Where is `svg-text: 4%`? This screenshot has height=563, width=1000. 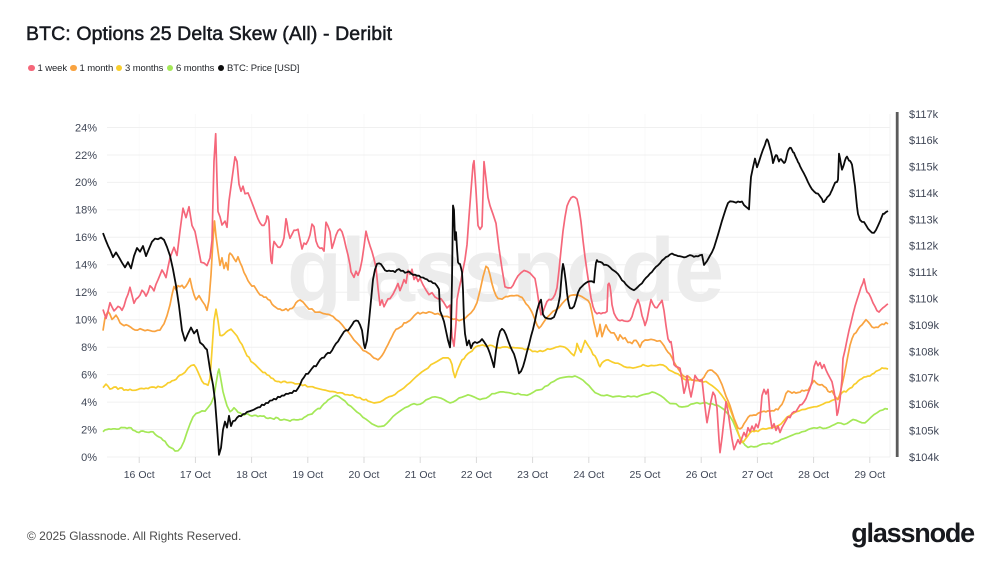
svg-text: 4% is located at coordinates (89, 403).